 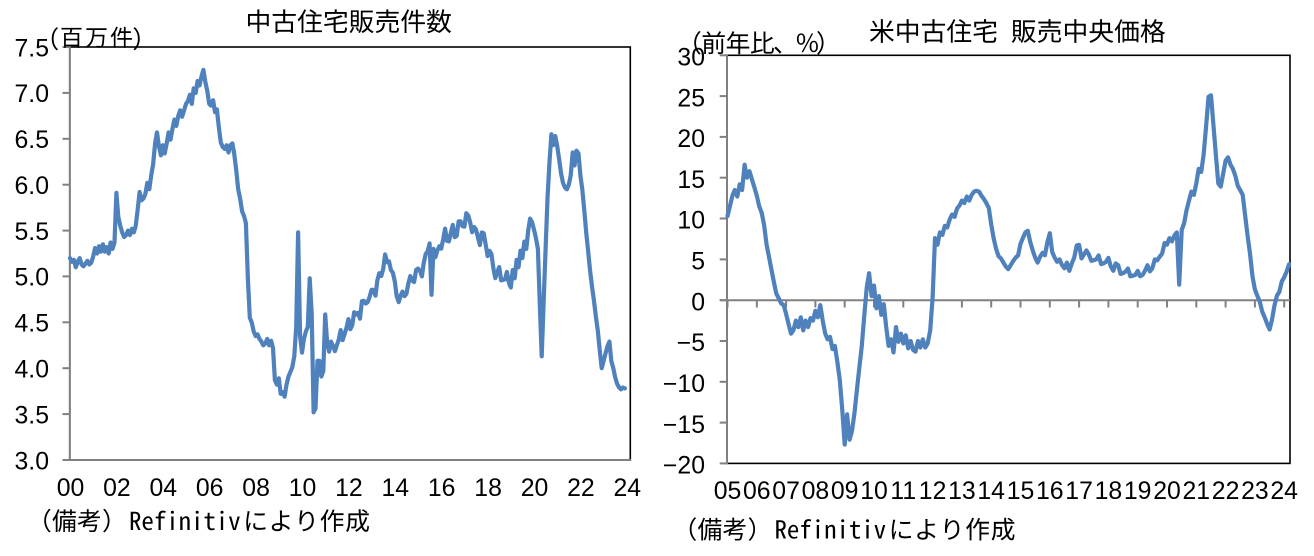 What do you see at coordinates (1197, 491) in the screenshot?
I see `svg-text: 21` at bounding box center [1197, 491].